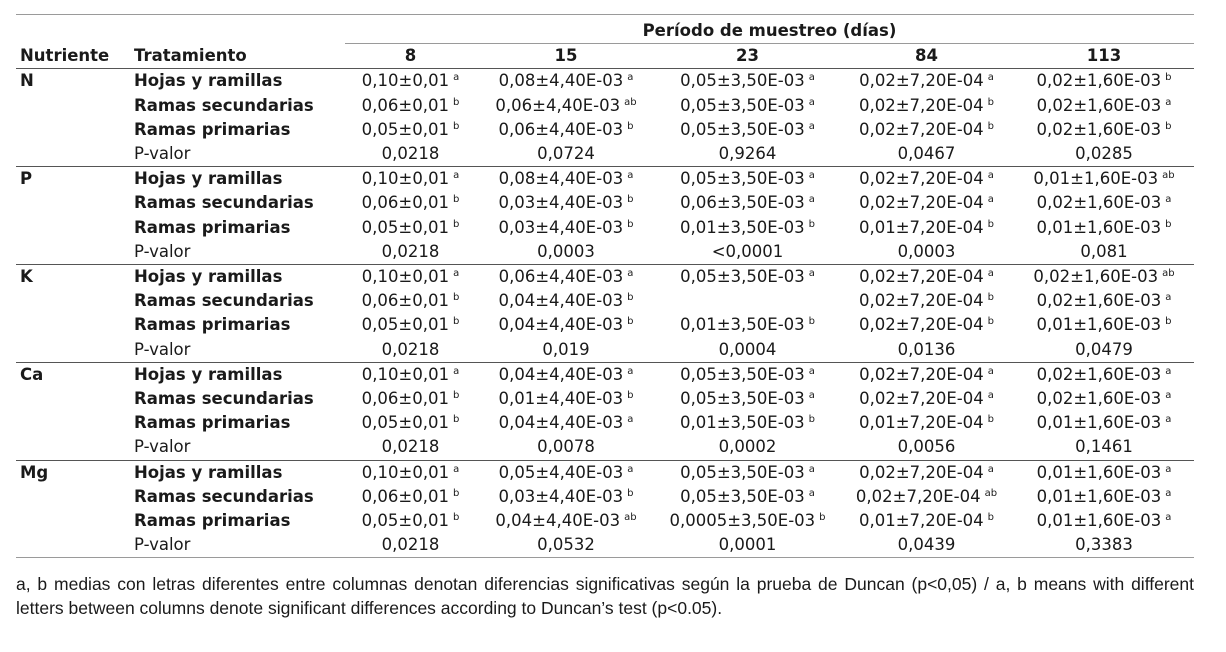 The width and height of the screenshot is (1226, 652). I want to click on value-cell: 0,05±4,40E-03 a, so click(566, 472).